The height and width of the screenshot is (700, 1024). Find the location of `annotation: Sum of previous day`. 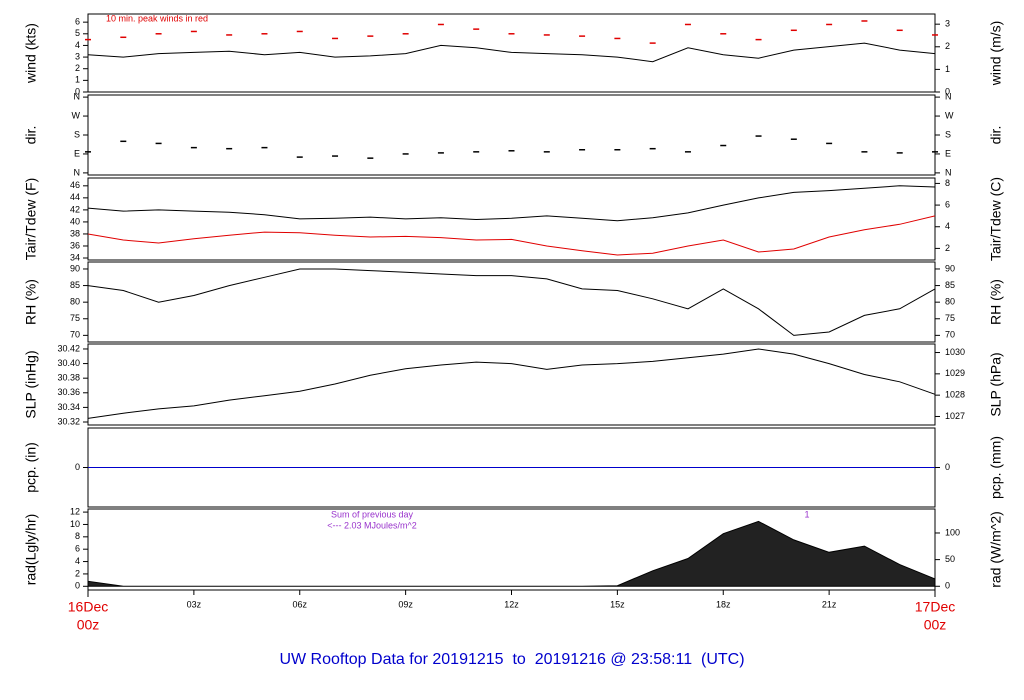

annotation: Sum of previous day is located at coordinates (372, 514).